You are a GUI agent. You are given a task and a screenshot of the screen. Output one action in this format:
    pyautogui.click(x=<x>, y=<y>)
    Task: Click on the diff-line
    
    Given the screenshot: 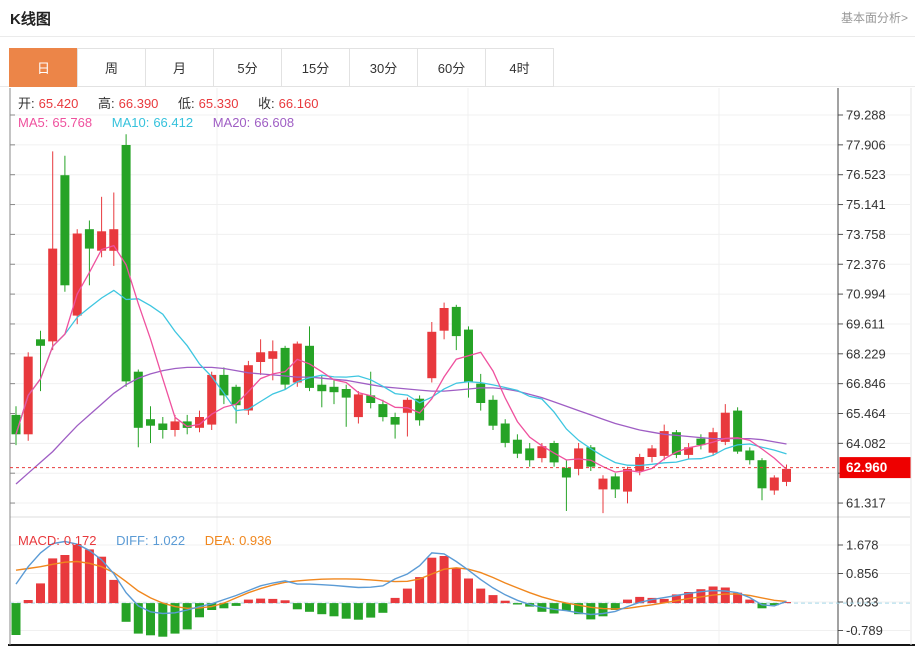 What is the action you would take?
    pyautogui.click(x=401, y=578)
    